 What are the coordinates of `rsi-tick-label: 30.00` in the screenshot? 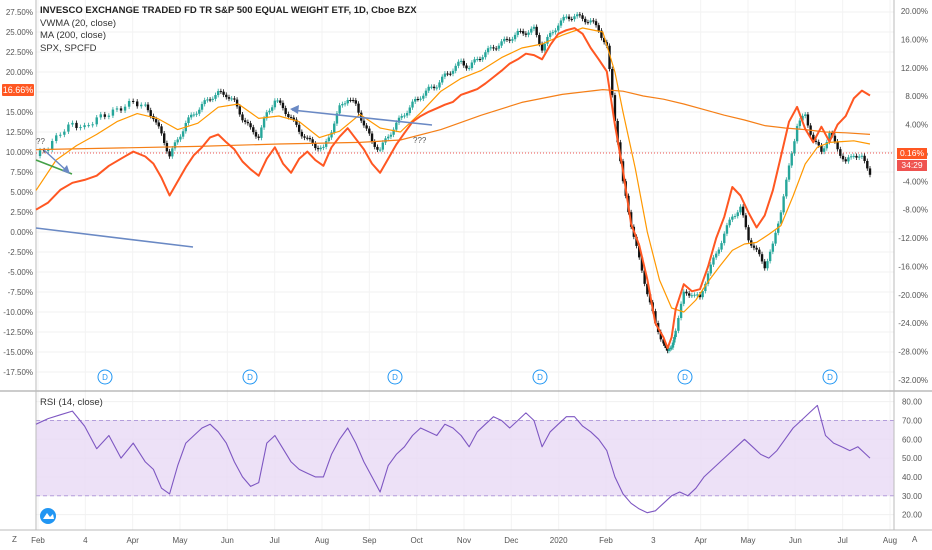 It's located at (912, 496).